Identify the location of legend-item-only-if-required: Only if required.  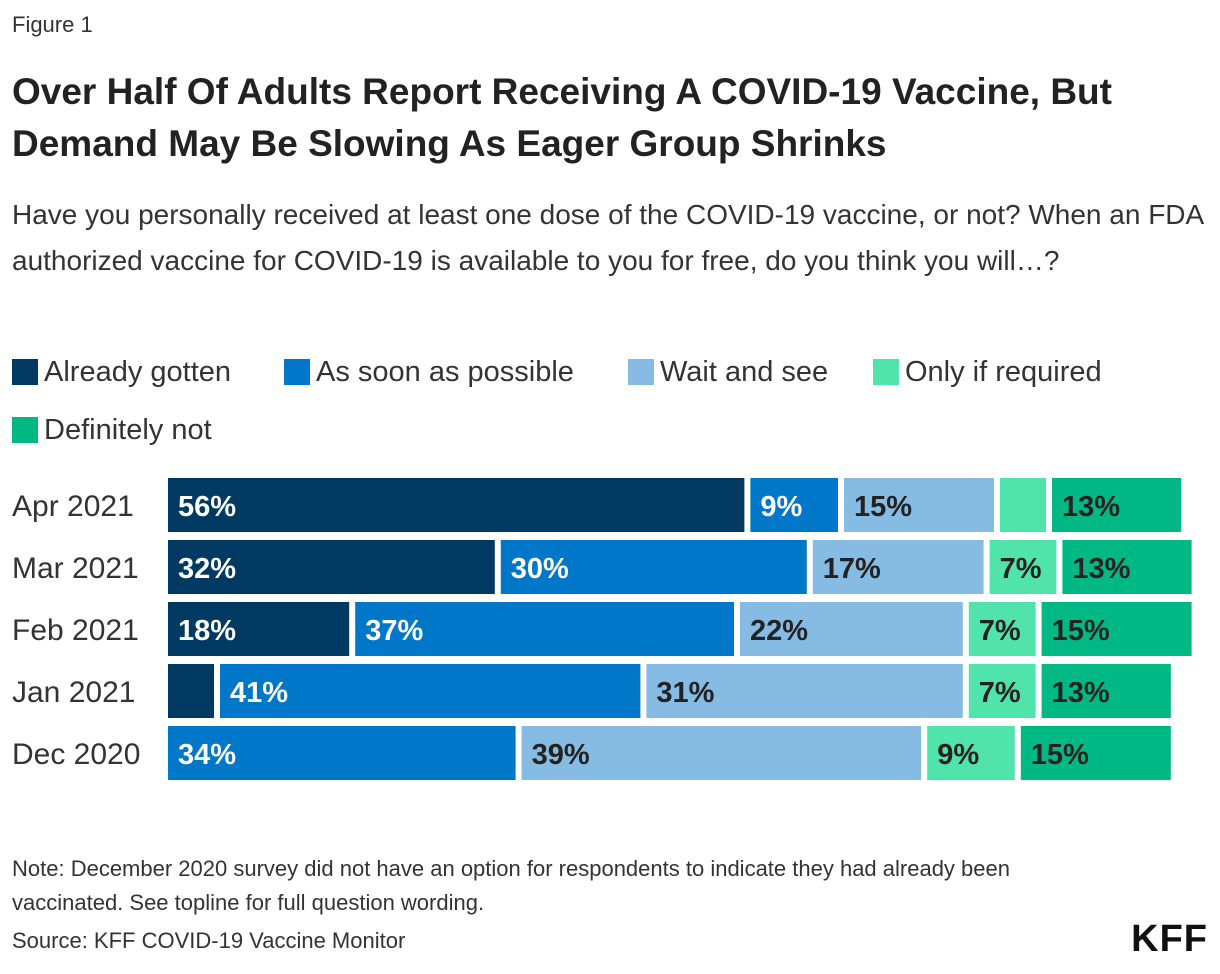
(987, 372).